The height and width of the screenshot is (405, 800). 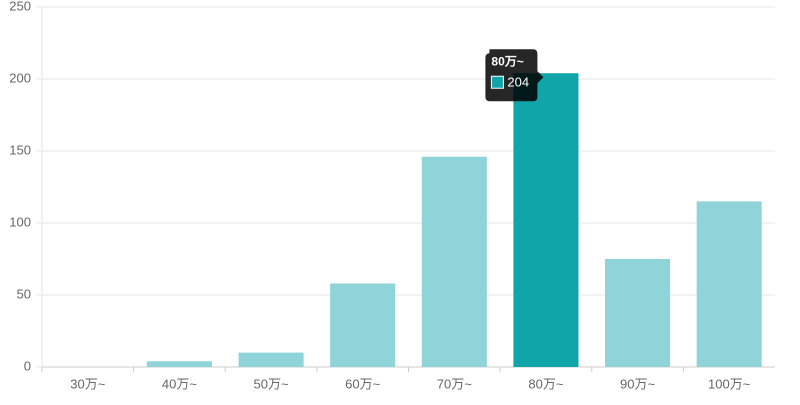 What do you see at coordinates (271, 383) in the screenshot?
I see `x-tick-label: 50万~` at bounding box center [271, 383].